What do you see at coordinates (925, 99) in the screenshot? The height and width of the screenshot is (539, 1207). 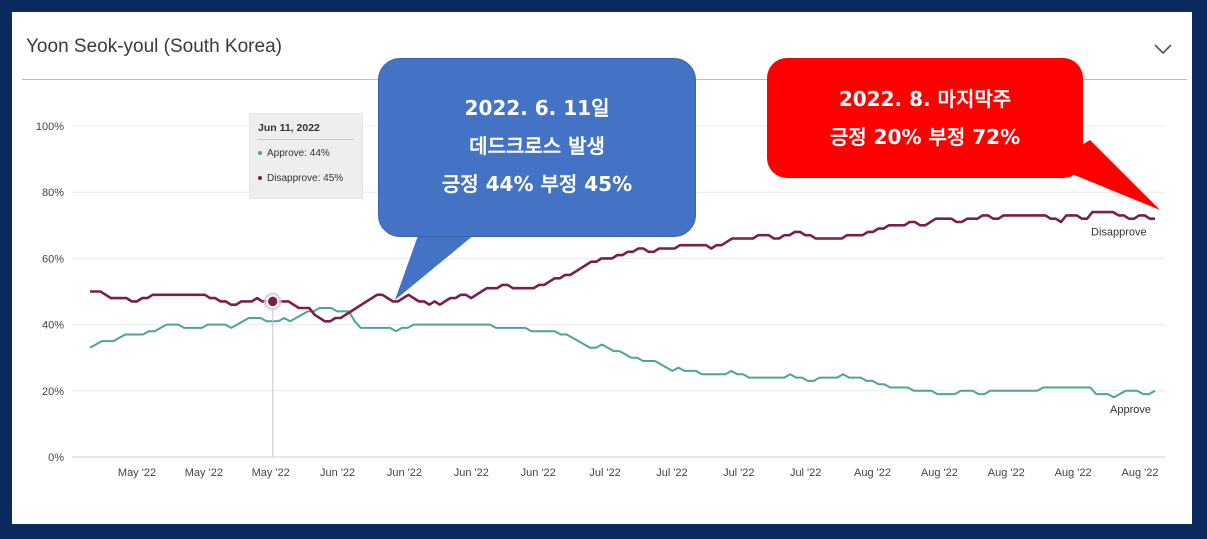 I see `callout-right-line1: 2022. 8. 마지막주` at bounding box center [925, 99].